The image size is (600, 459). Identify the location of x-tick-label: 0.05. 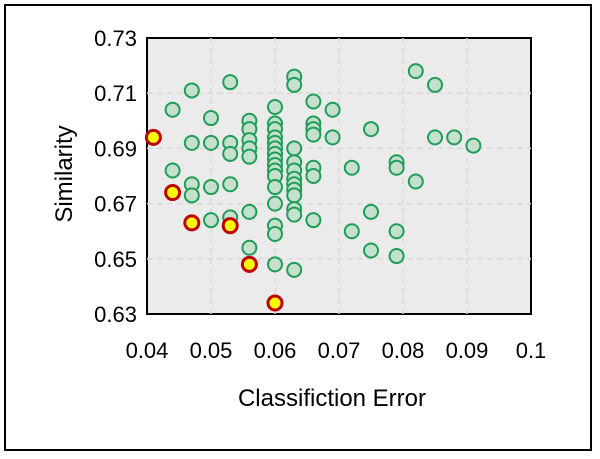
(211, 350).